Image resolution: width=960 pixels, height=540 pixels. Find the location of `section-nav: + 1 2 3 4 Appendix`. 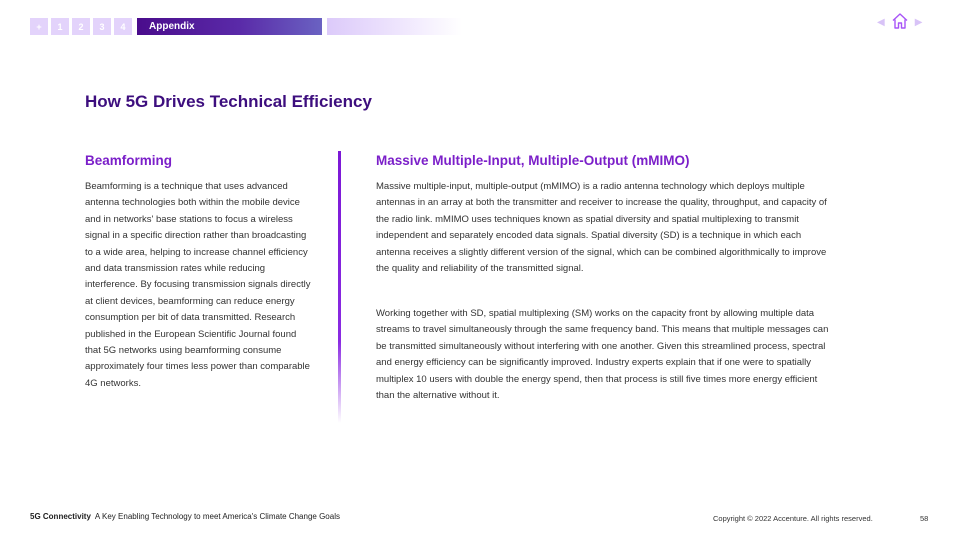

section-nav: + 1 2 3 4 Appendix is located at coordinates (246, 26).